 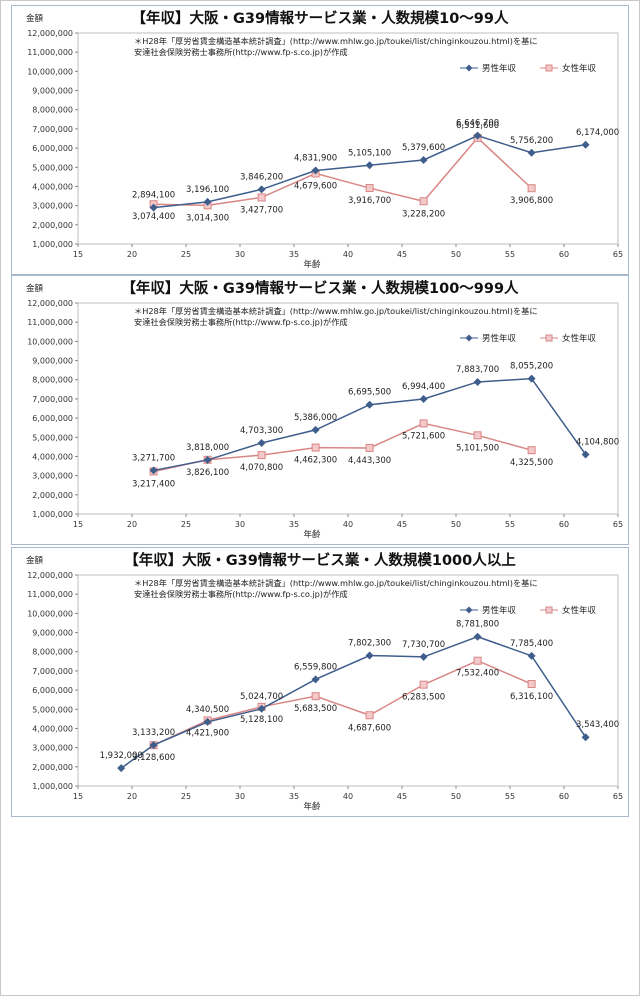 I want to click on data-label: 3,846,200, so click(x=261, y=177).